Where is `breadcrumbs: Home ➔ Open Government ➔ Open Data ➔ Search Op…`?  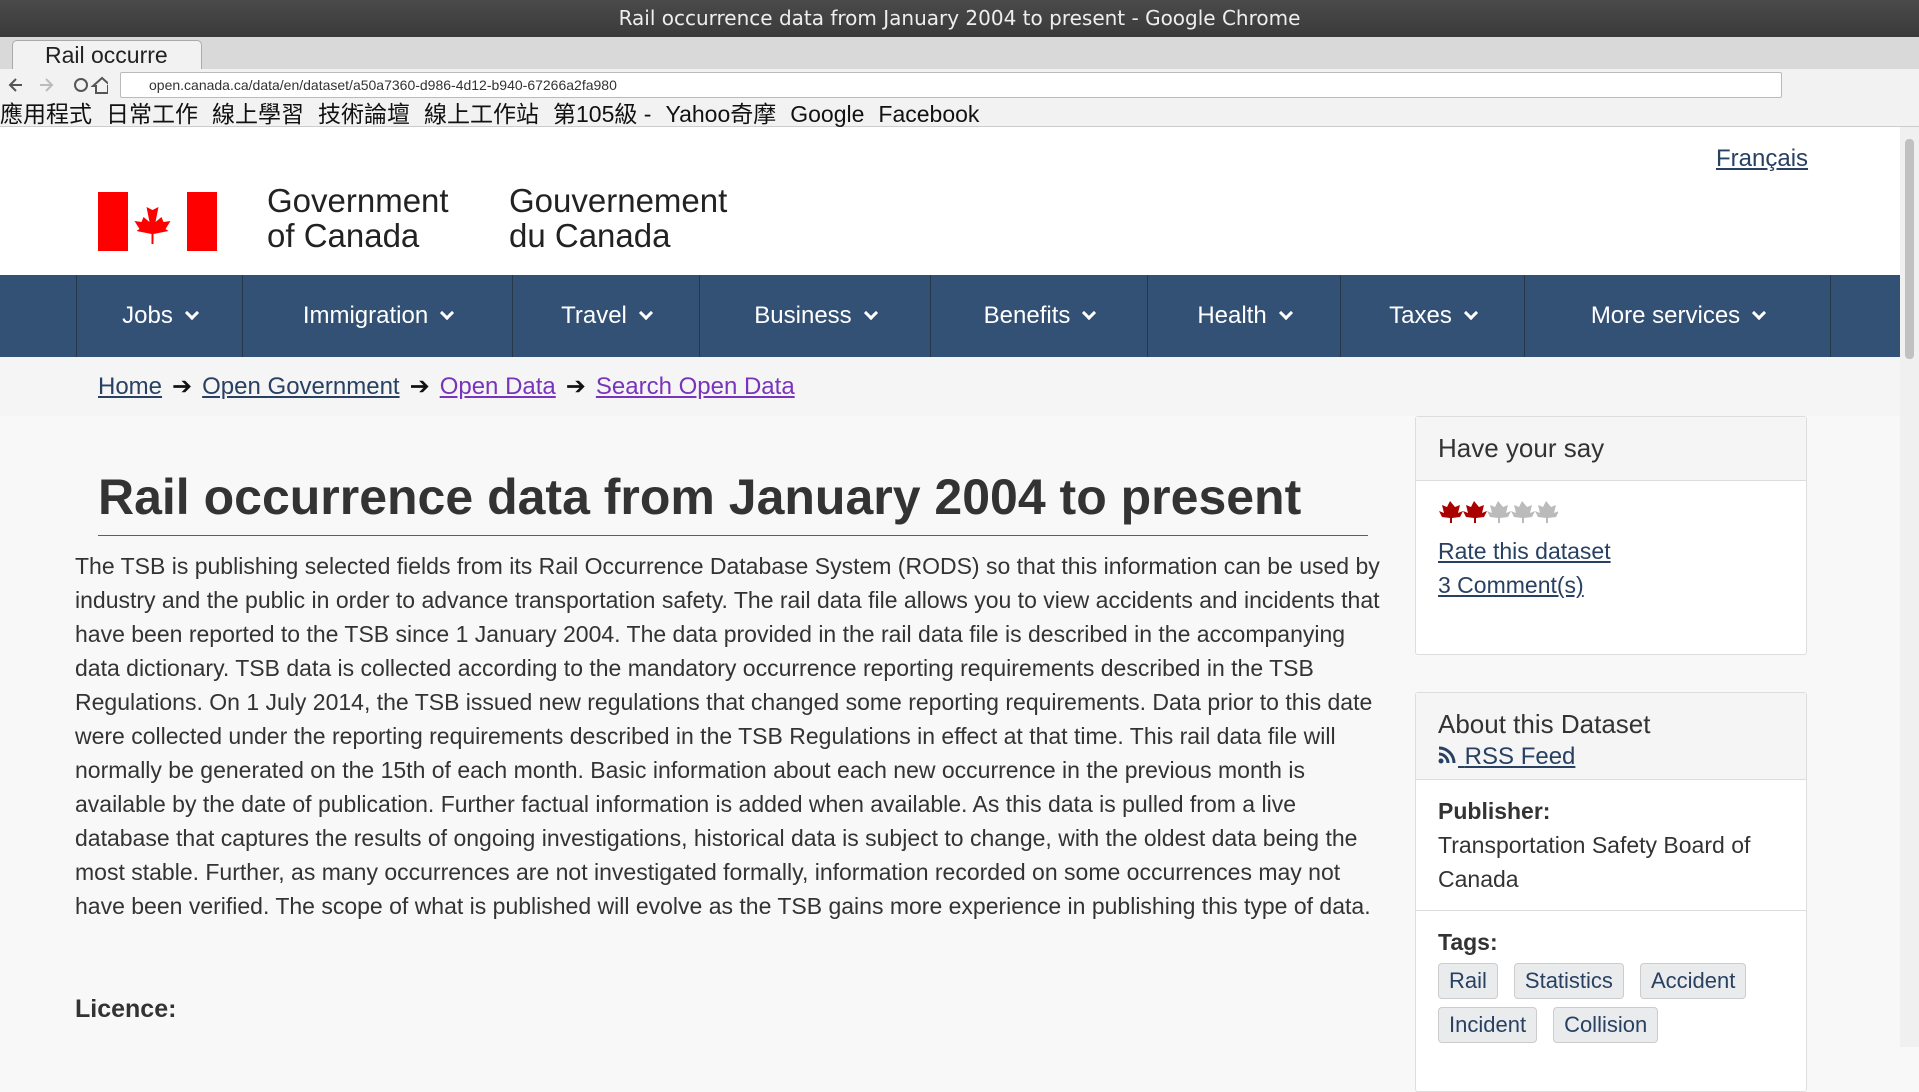
breadcrumbs: Home ➔ Open Government ➔ Open Data ➔ Search Op… is located at coordinates (950, 386).